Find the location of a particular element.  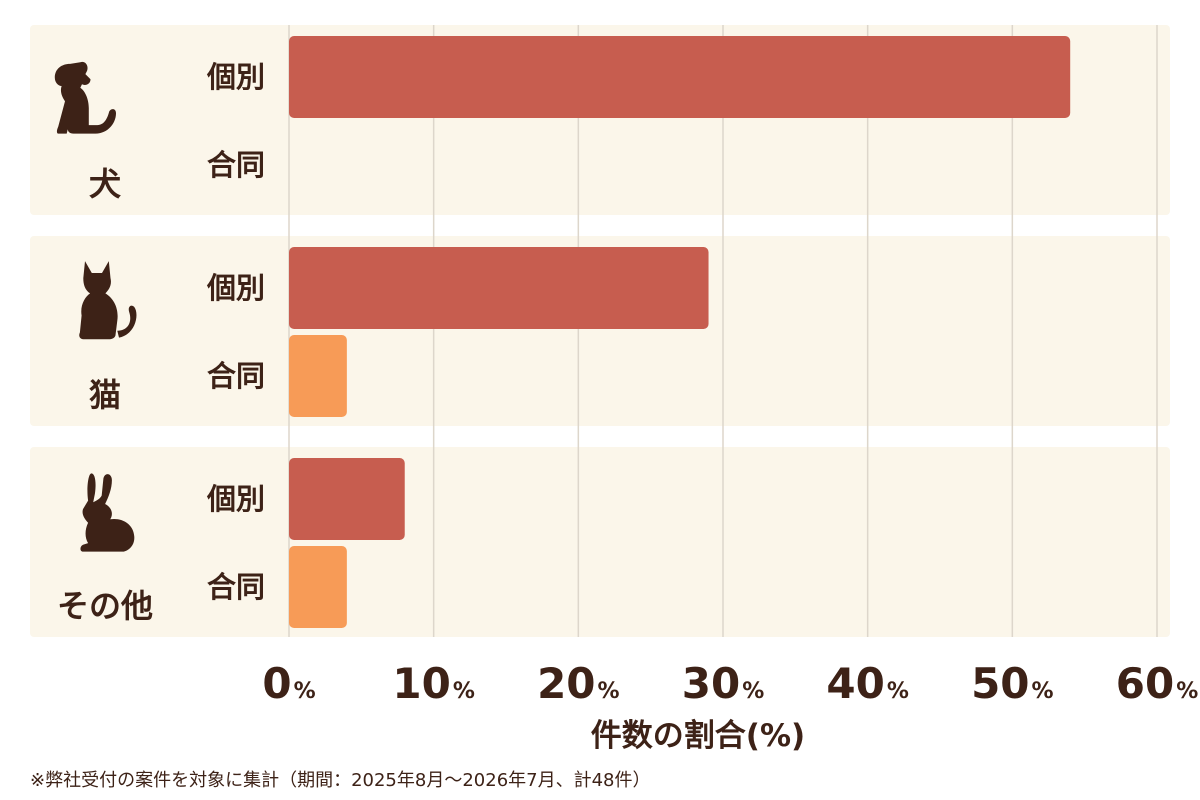

footnote: ※弊社受付の案件を対象に集計（期間：2025年8月～2026年7月、計48件） is located at coordinates (340, 780).